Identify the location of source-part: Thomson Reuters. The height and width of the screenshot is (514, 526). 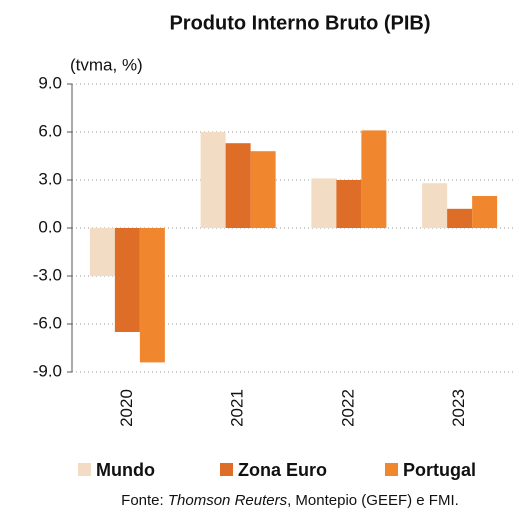
(228, 500).